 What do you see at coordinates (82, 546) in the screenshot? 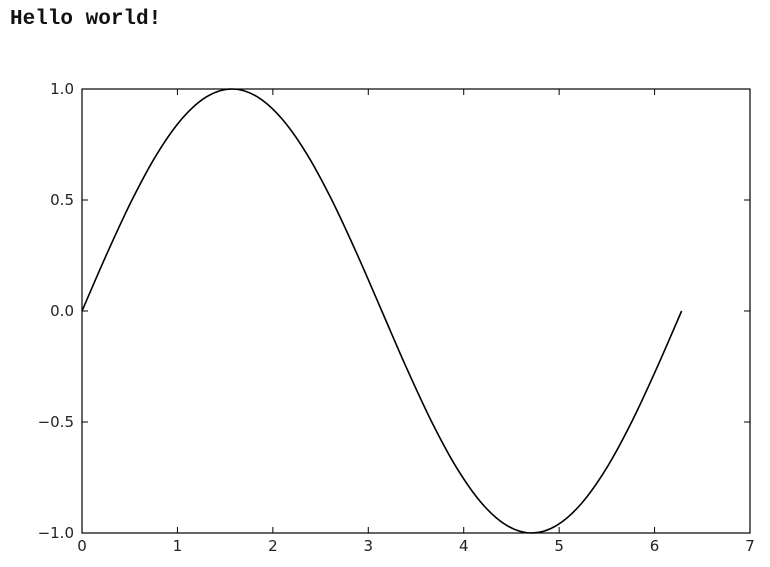
I see `x-tick-label: 0` at bounding box center [82, 546].